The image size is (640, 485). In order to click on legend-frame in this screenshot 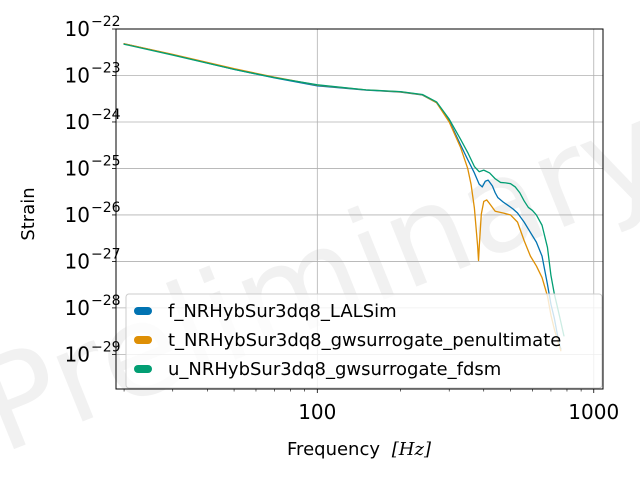, I will do `click(364, 341)`.